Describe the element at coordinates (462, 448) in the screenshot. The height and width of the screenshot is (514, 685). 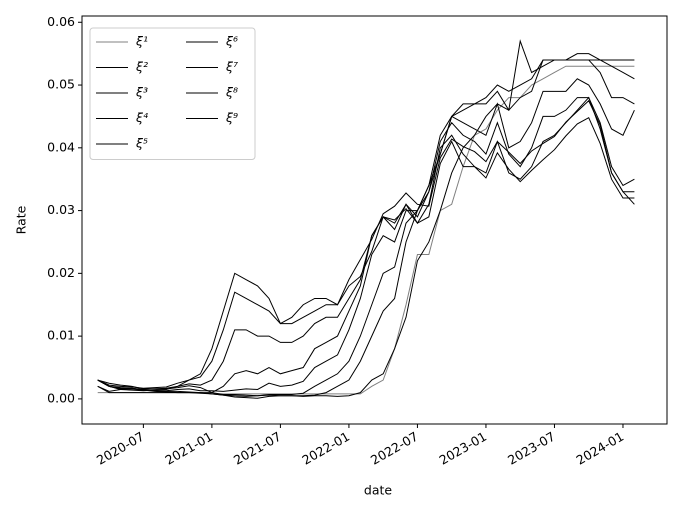
I see `x-tick-label: 2023-01` at that location.